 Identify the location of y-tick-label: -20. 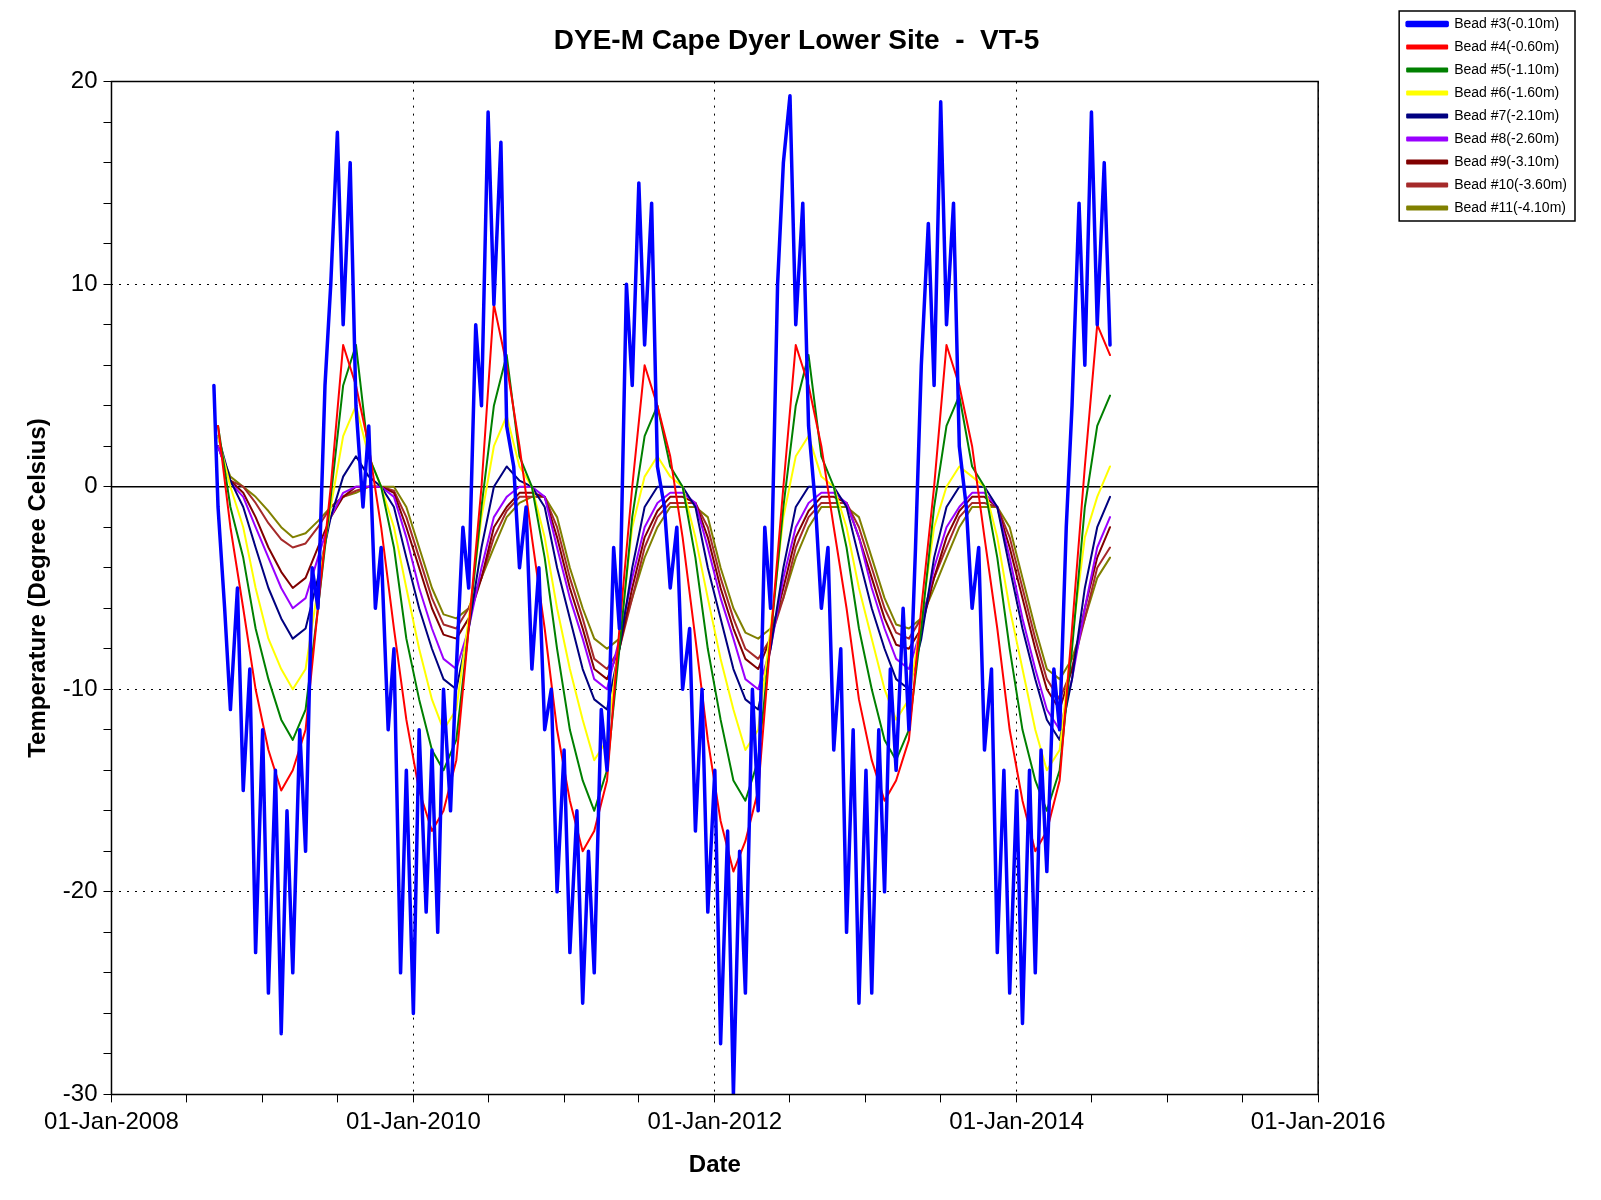
(80, 890).